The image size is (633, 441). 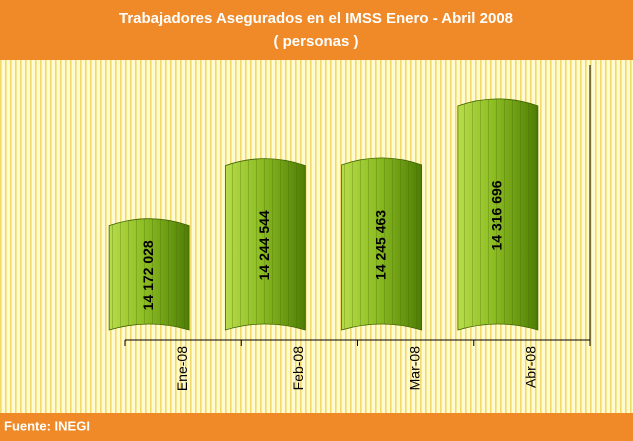 What do you see at coordinates (298, 368) in the screenshot?
I see `x-tick-label: Feb-08` at bounding box center [298, 368].